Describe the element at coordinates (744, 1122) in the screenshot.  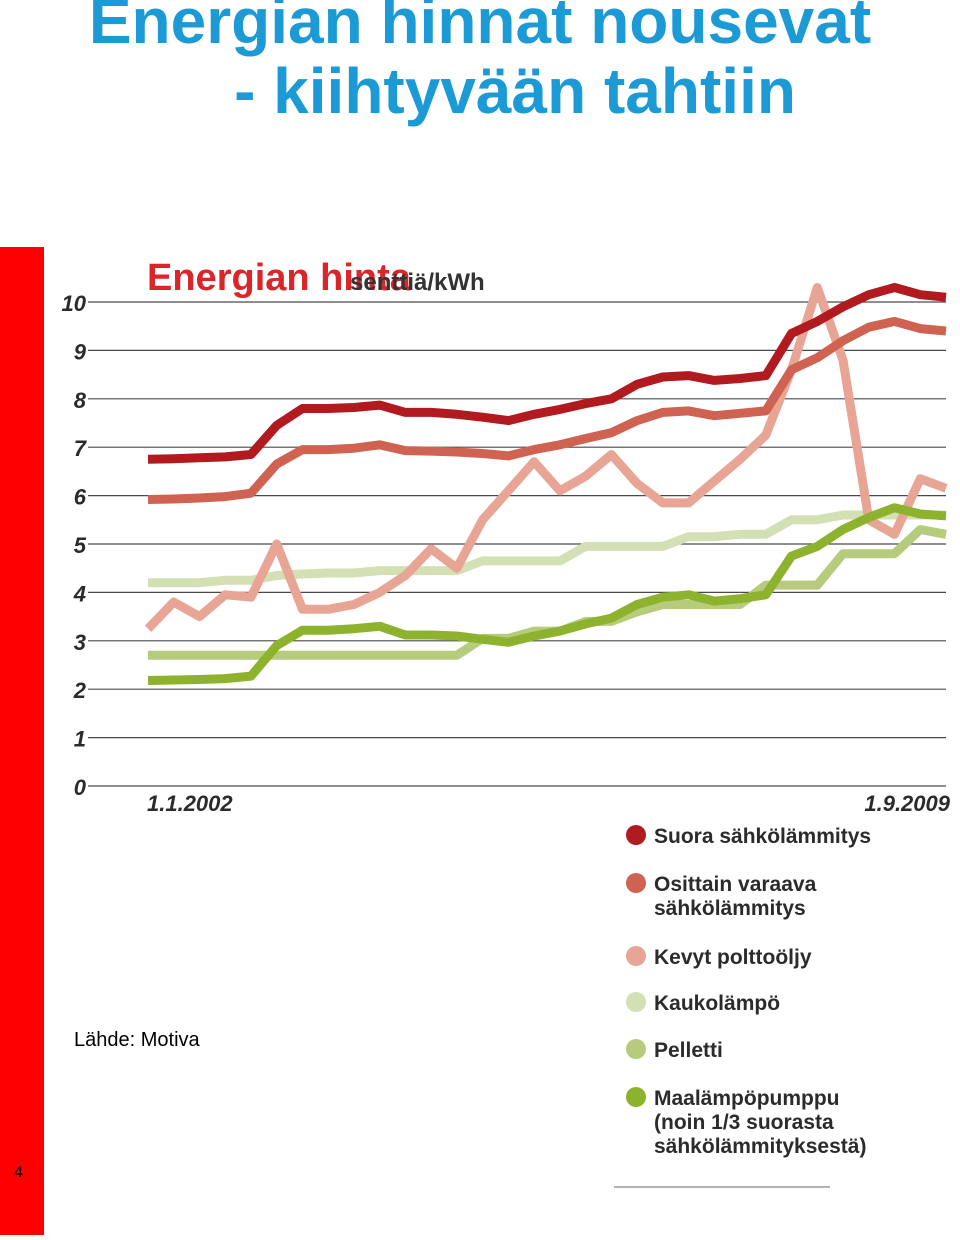
I see `legend-label: (noin 1/3 suorasta` at that location.